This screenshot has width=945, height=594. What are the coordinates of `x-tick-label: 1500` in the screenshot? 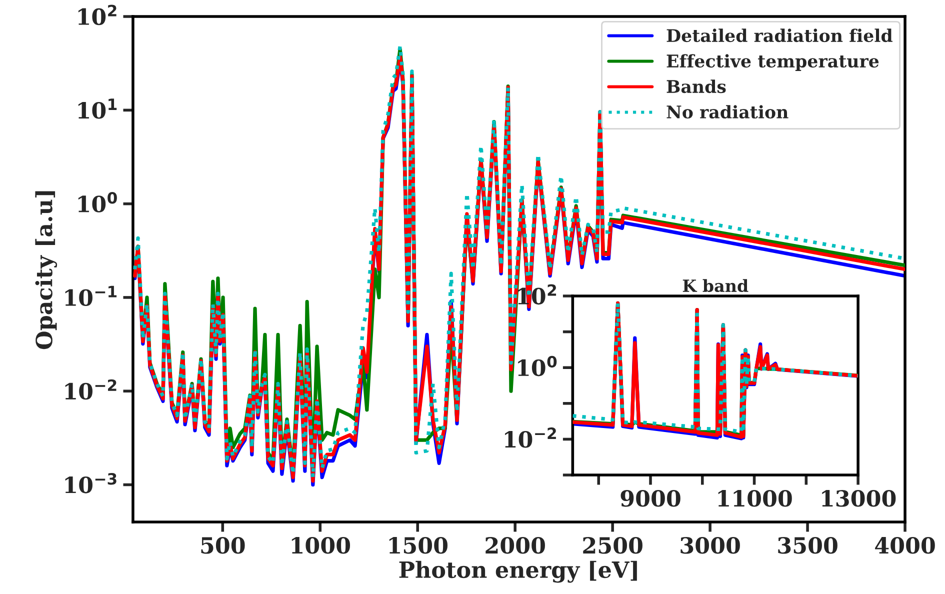 It's located at (418, 545).